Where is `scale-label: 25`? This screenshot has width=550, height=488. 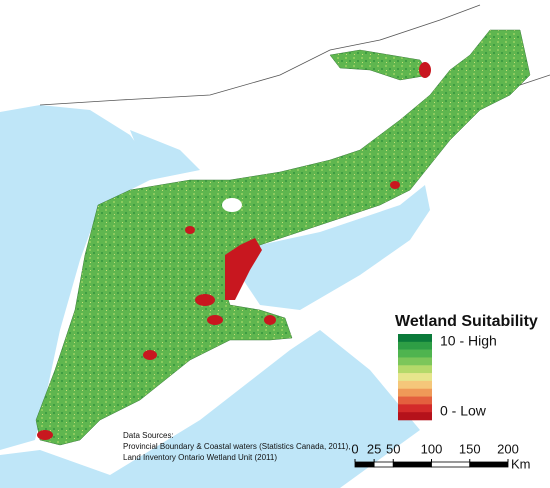 scale-label: 25 is located at coordinates (374, 448).